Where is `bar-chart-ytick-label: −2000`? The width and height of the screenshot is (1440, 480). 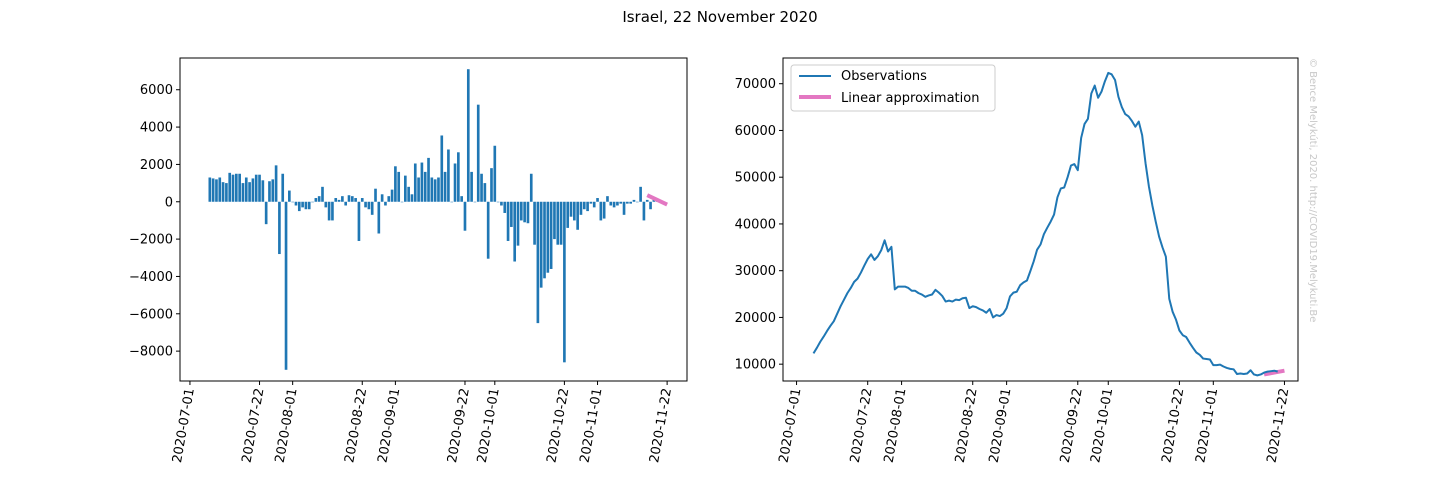 bar-chart-ytick-label: −2000 is located at coordinates (151, 240).